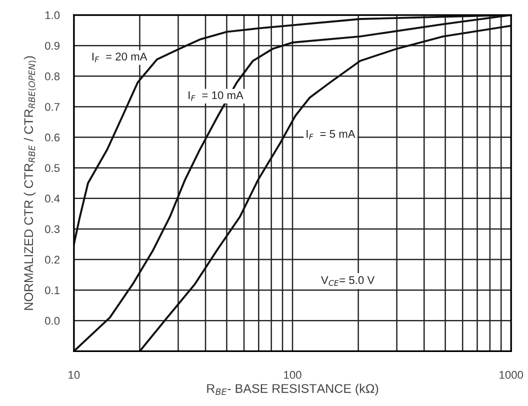  Describe the element at coordinates (52, 15) in the screenshot. I see `y-tick-label: 1.0` at that location.